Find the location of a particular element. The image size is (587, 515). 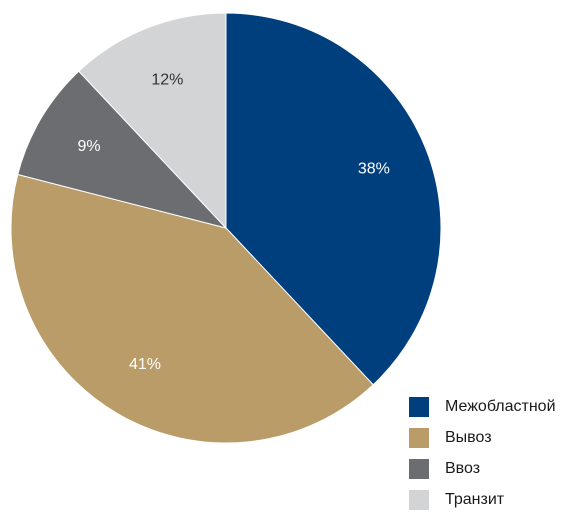

slice-data-label: 38% is located at coordinates (374, 169).